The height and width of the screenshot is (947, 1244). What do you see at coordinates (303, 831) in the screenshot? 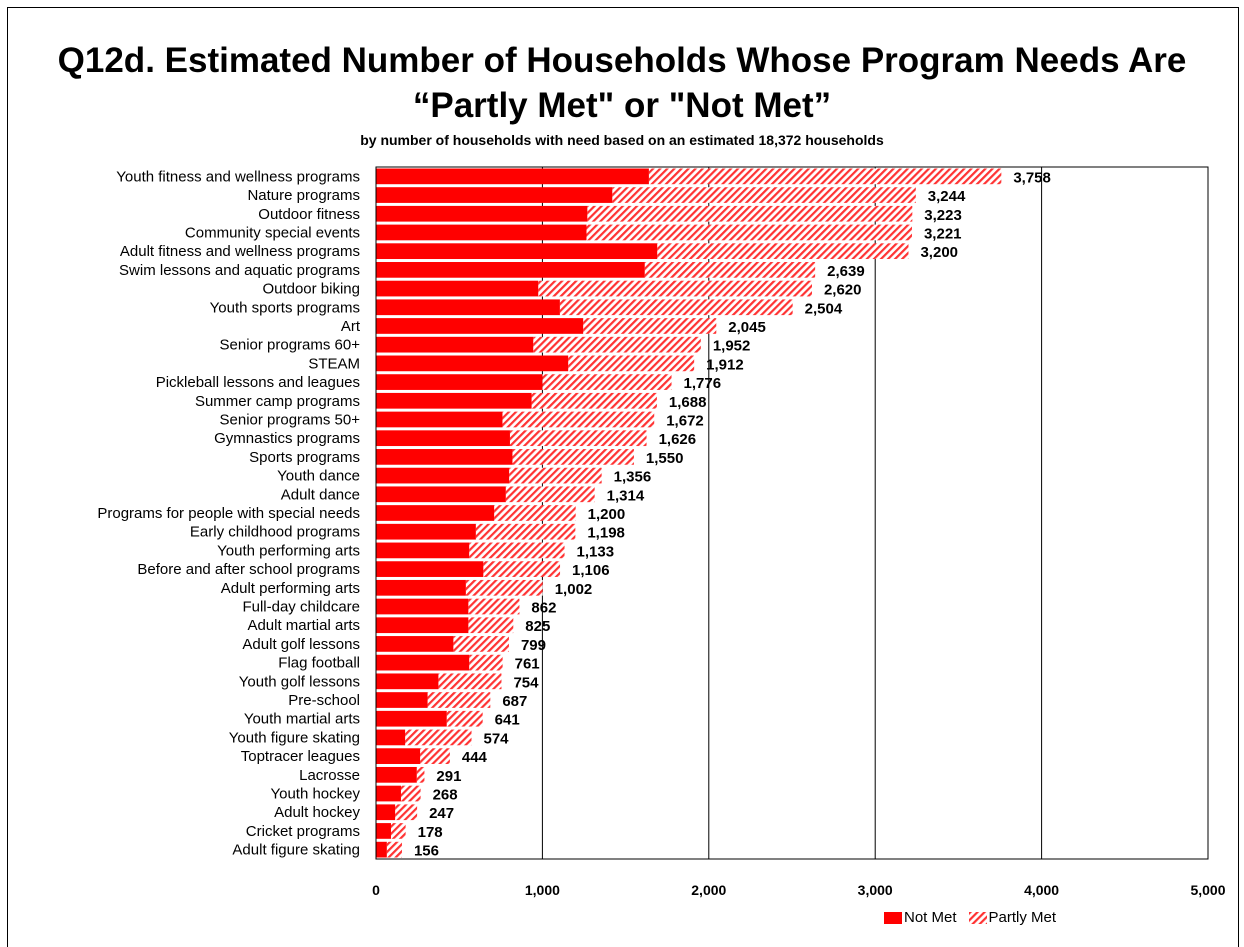
I see `category-label: Cricket programs` at bounding box center [303, 831].